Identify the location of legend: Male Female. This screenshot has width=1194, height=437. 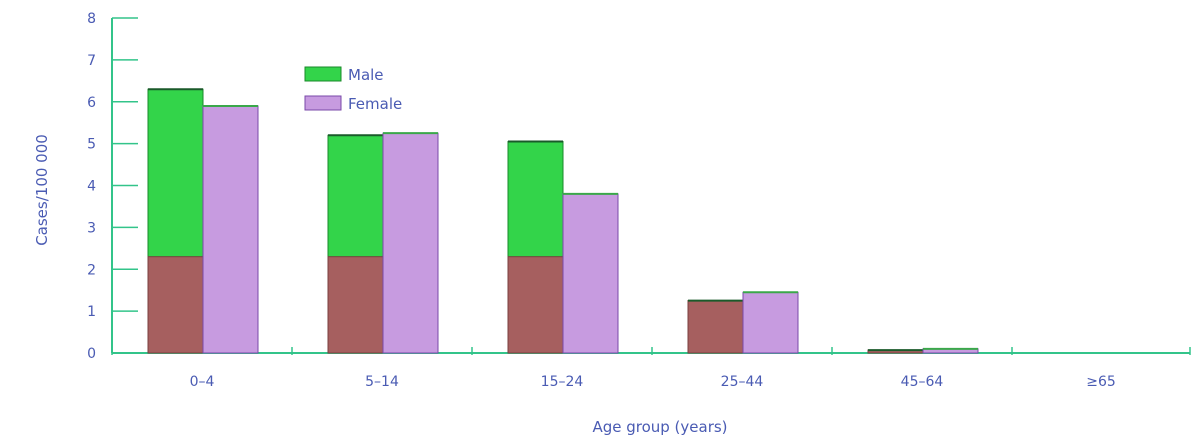
(353, 89).